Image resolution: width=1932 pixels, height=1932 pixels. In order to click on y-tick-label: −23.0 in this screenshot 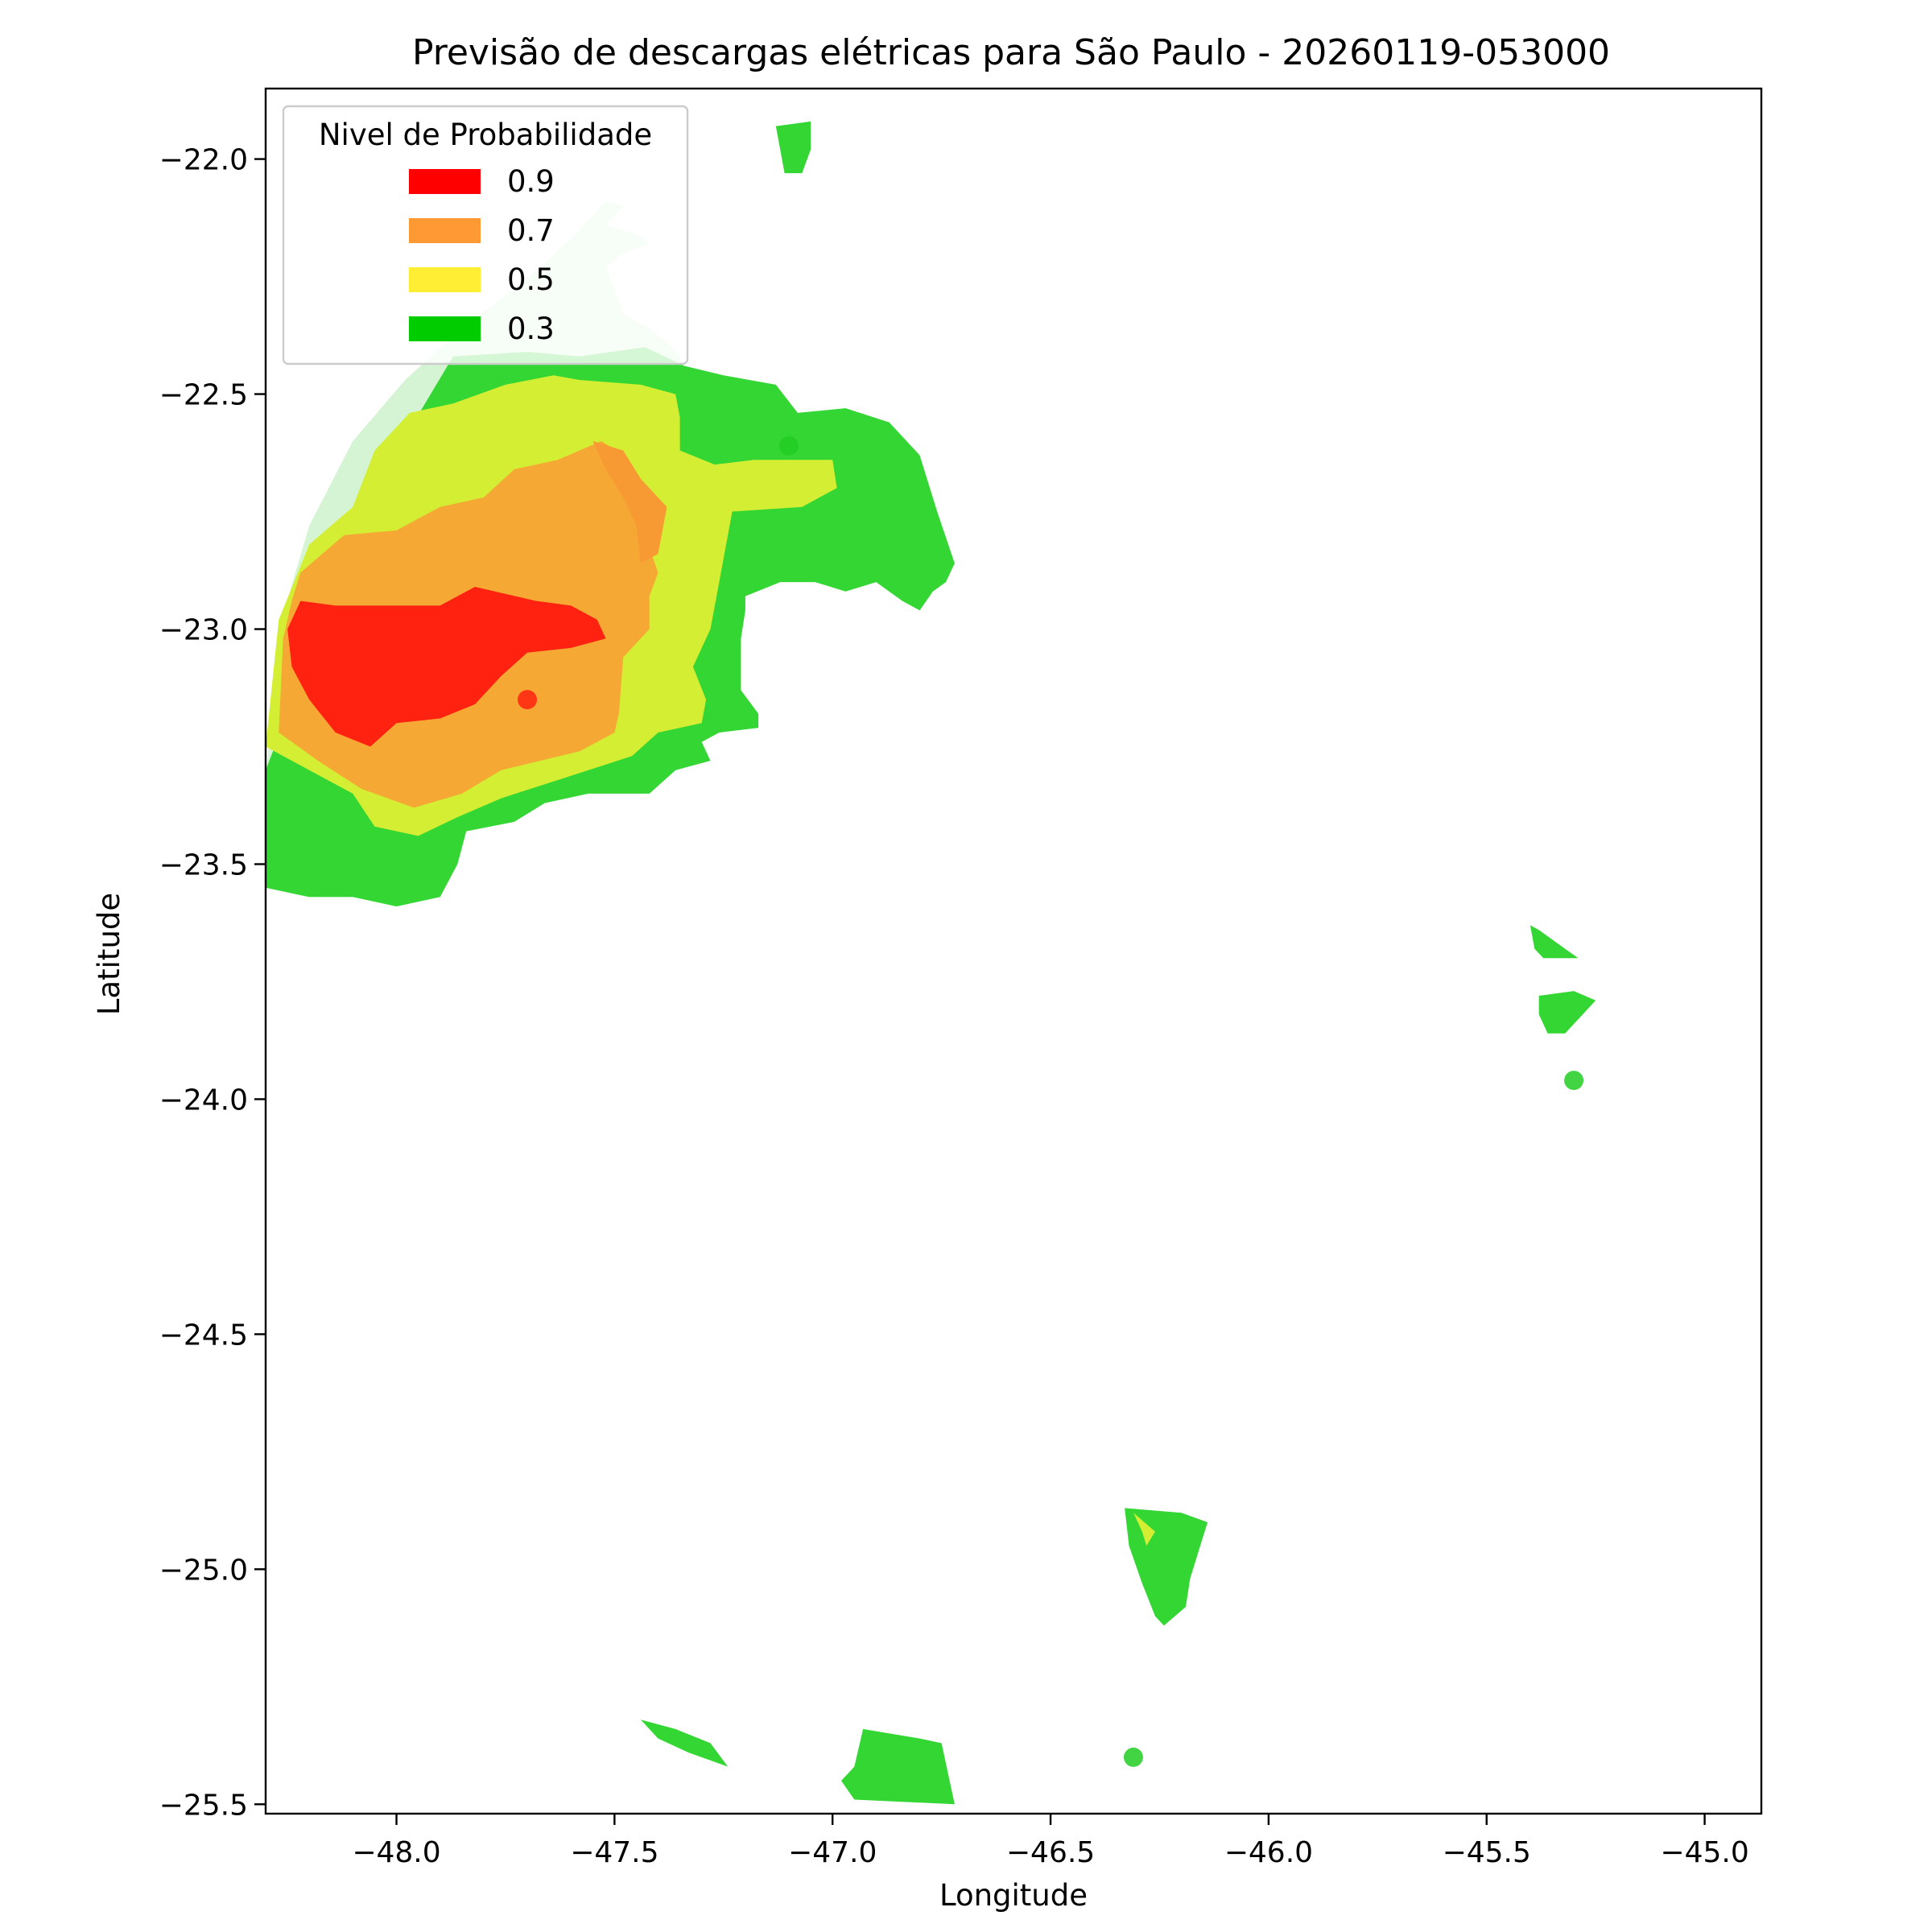, I will do `click(203, 630)`.